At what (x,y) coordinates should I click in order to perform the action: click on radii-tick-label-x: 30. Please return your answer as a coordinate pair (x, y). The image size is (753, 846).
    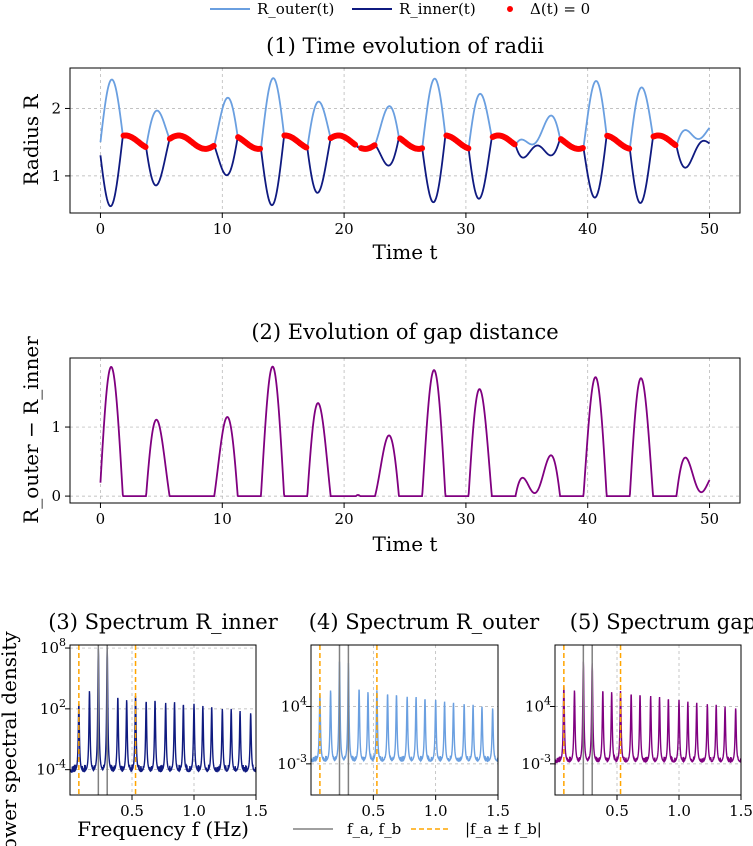
    Looking at the image, I should click on (465, 229).